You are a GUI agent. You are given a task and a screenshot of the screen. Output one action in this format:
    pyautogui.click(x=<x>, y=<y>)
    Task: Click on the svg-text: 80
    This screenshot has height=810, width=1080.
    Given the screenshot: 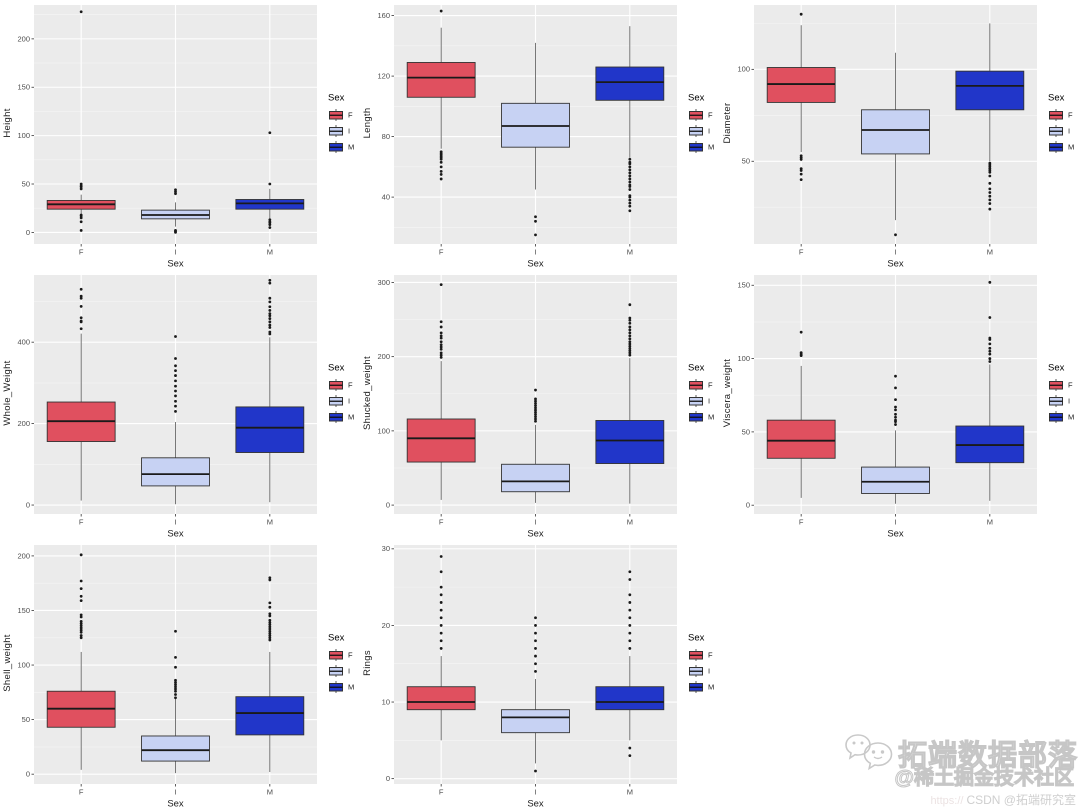 What is the action you would take?
    pyautogui.click(x=386, y=136)
    